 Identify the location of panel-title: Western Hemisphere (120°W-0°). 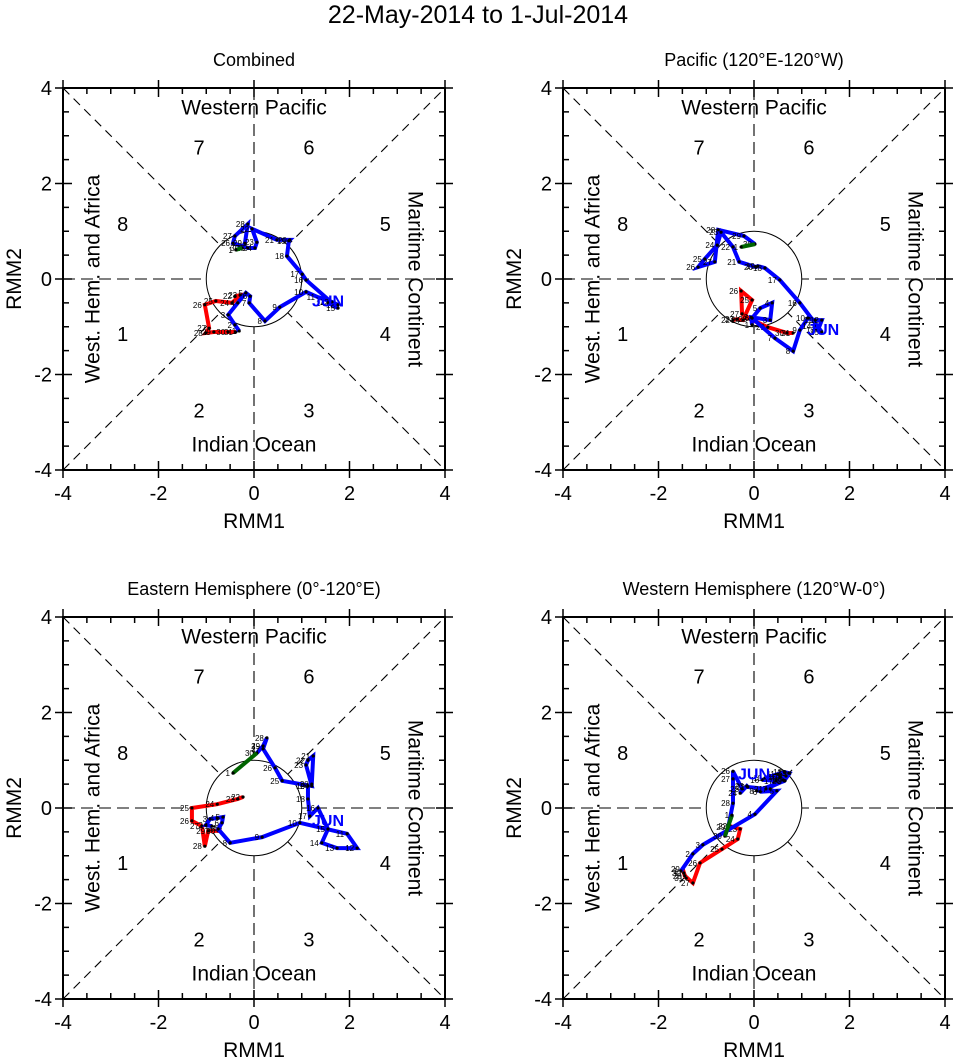
(754, 589).